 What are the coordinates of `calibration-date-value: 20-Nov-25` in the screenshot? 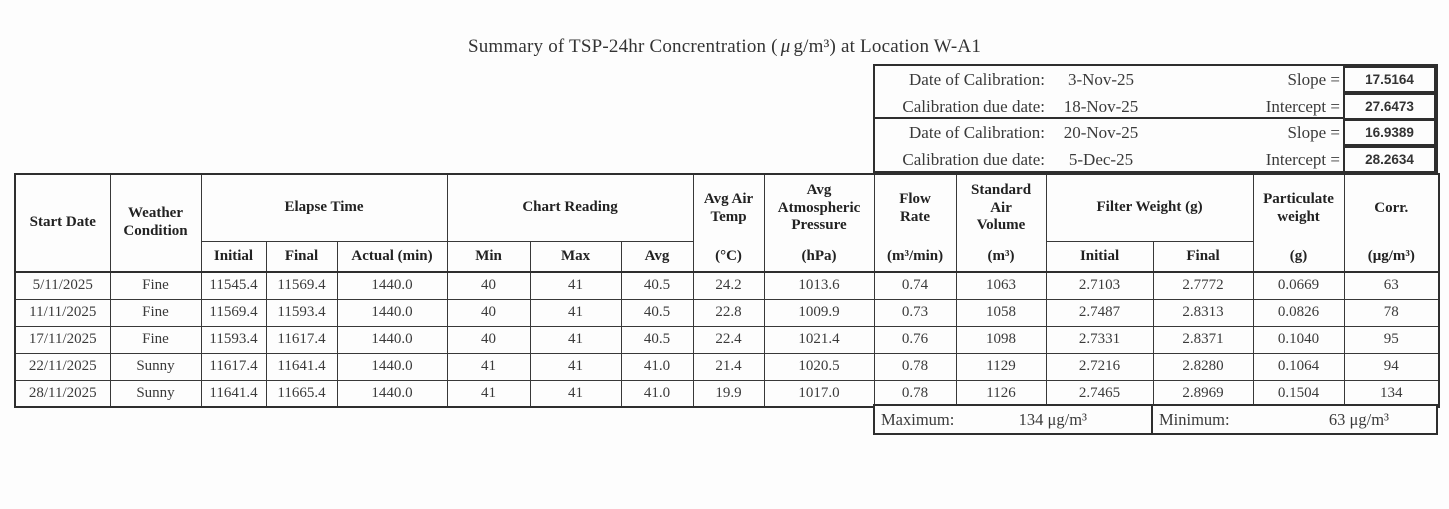 It's located at (1101, 132).